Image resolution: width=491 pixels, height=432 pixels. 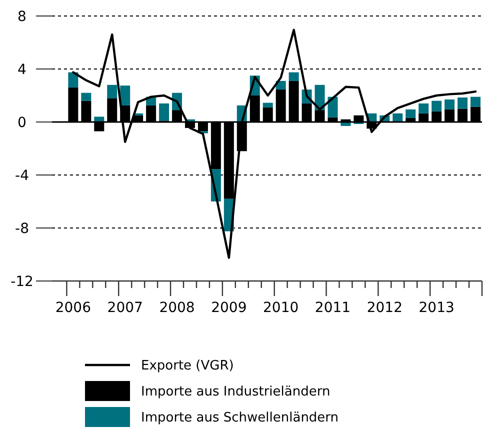 What do you see at coordinates (177, 308) in the screenshot?
I see `x-tick-label: 2008` at bounding box center [177, 308].